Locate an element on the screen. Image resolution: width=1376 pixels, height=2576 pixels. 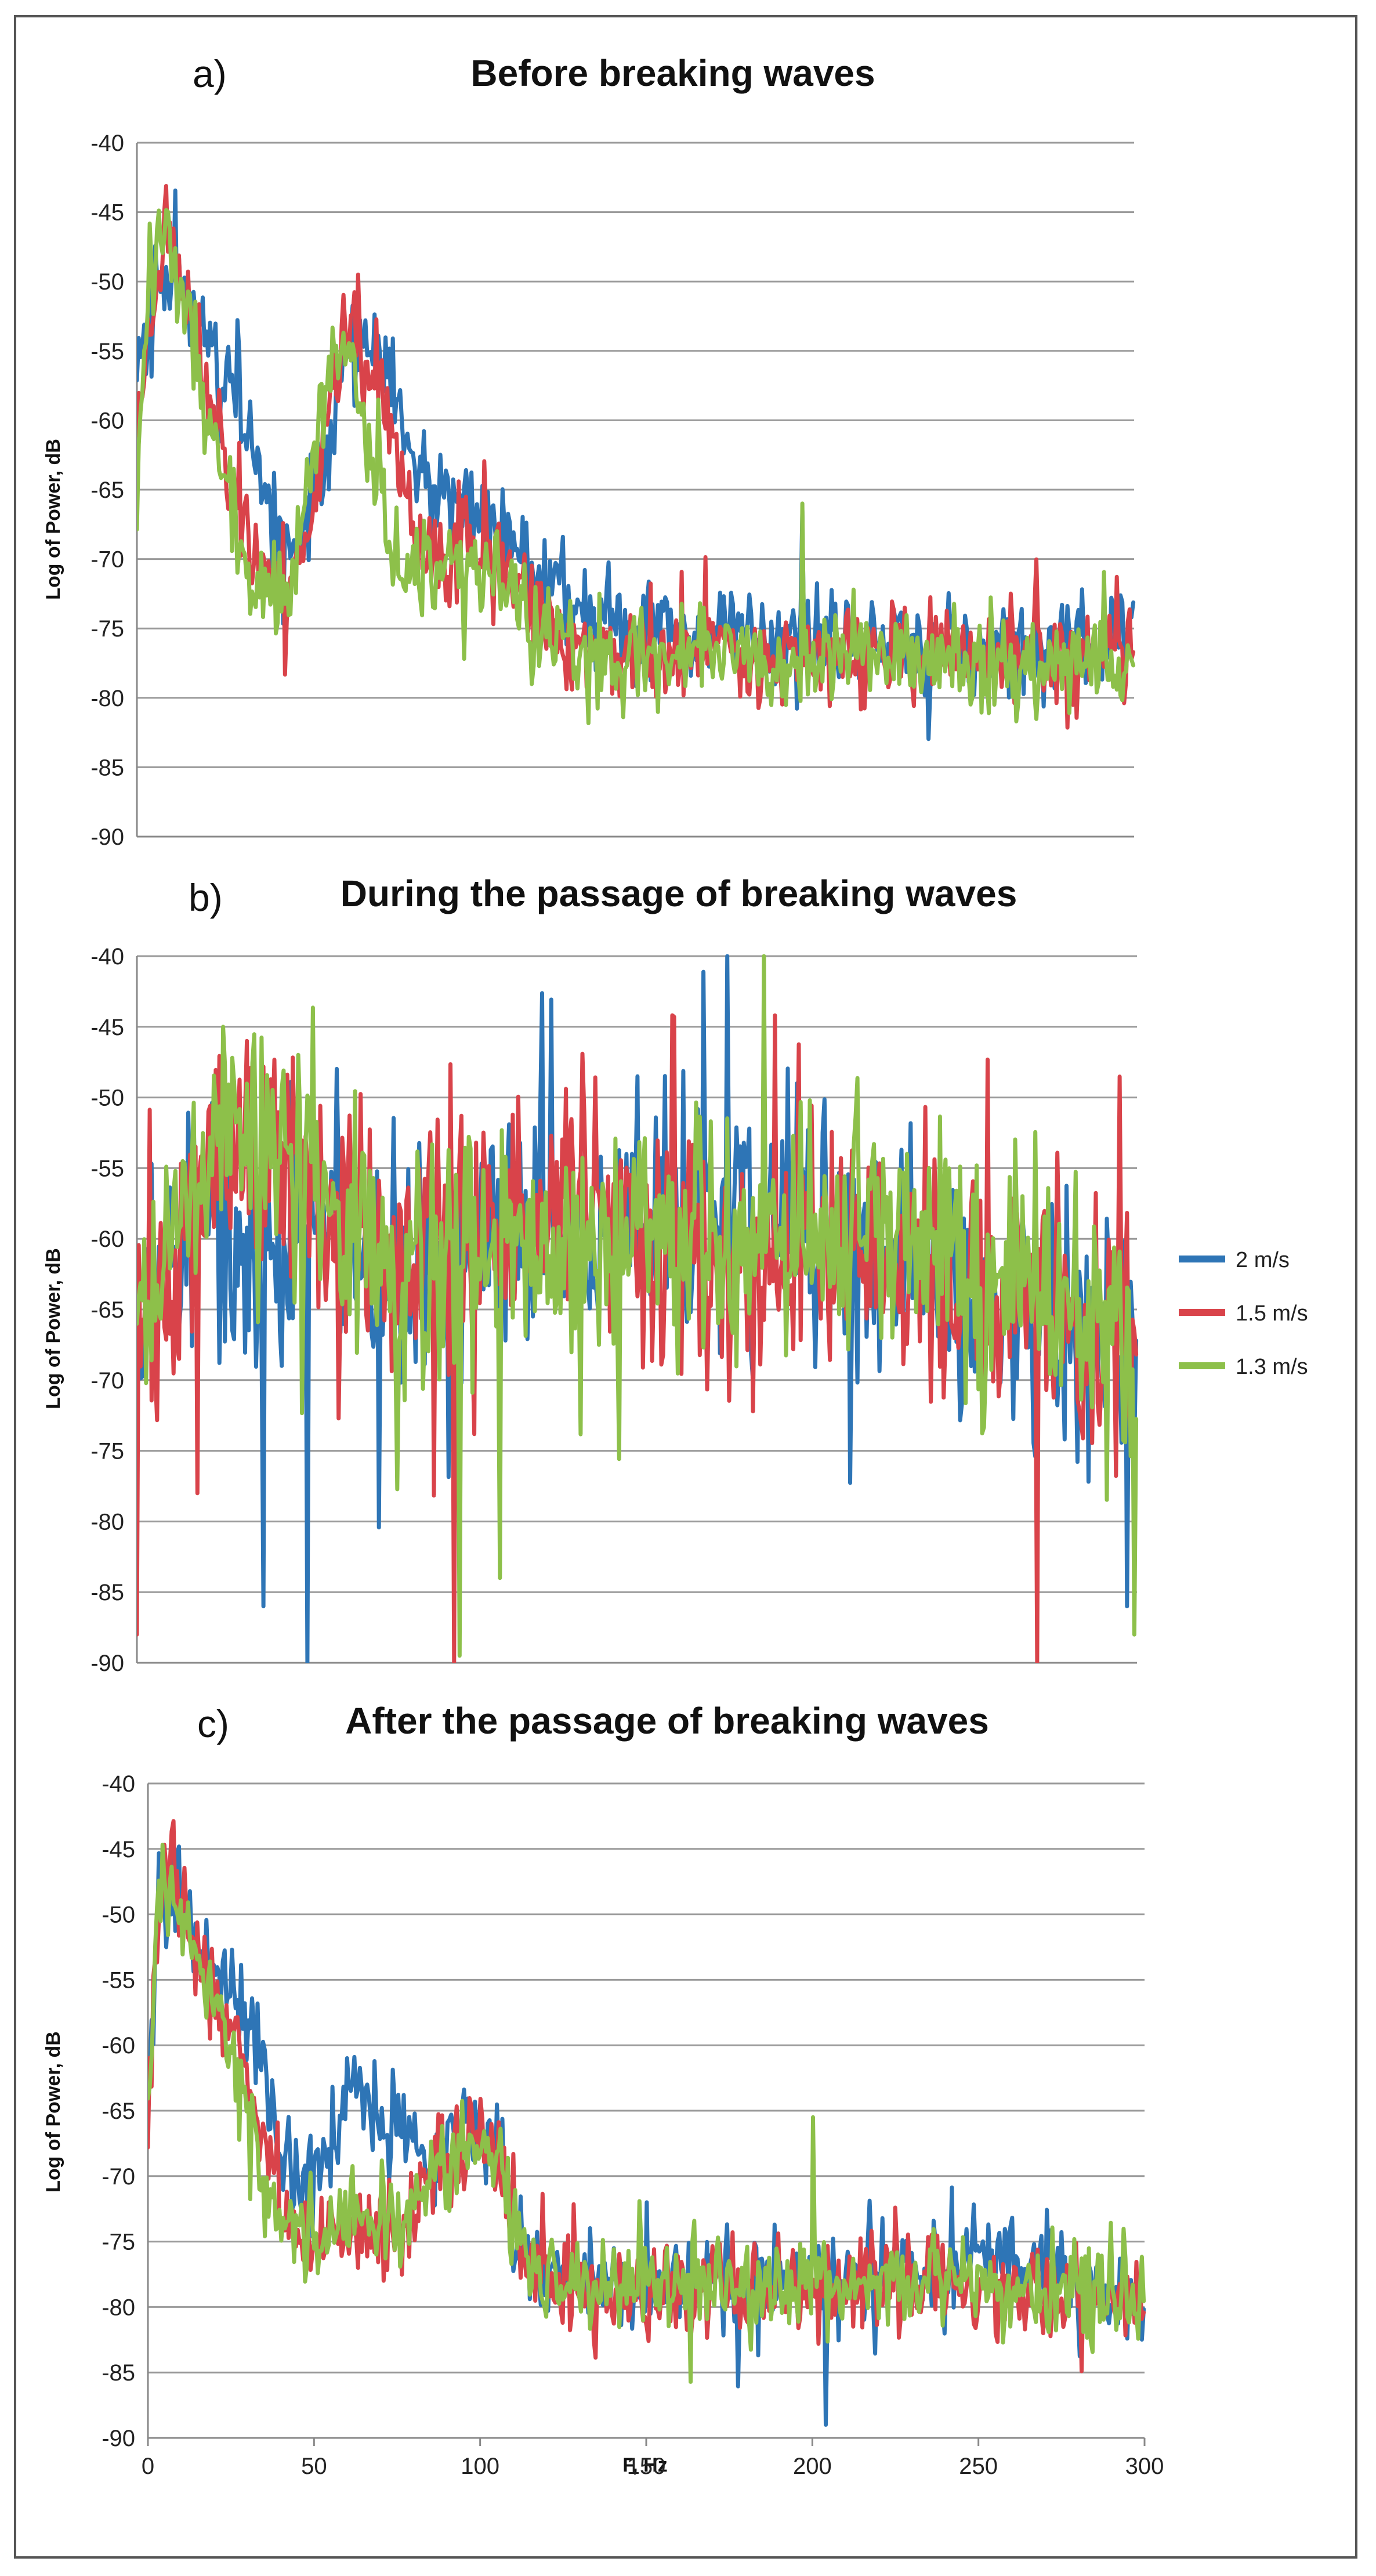
panel-c-y-tick-label: -75 is located at coordinates (119, 2242).